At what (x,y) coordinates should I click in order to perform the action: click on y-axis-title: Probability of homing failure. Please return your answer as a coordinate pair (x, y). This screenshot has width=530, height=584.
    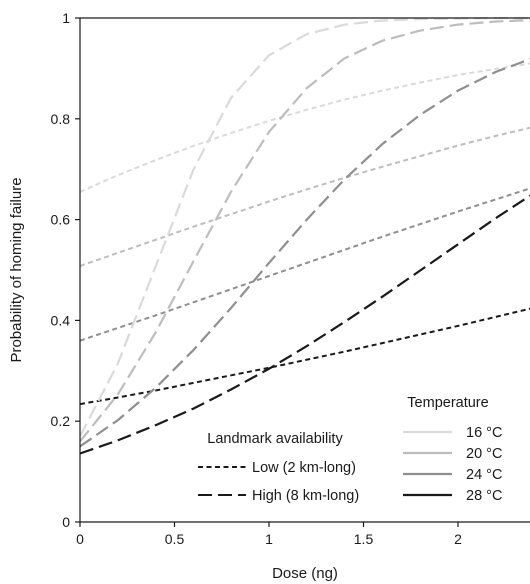
    Looking at the image, I should click on (16, 269).